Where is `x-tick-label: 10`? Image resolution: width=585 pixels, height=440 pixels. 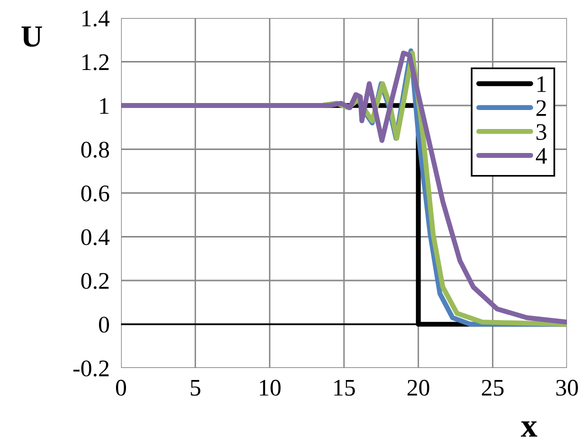 x-tick-label: 10 is located at coordinates (270, 388).